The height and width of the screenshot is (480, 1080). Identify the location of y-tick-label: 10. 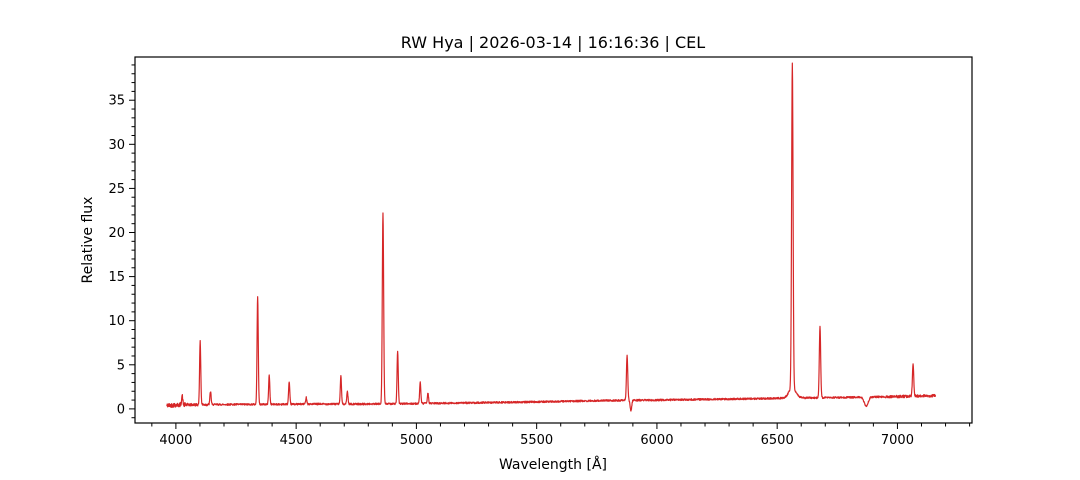
(116, 321).